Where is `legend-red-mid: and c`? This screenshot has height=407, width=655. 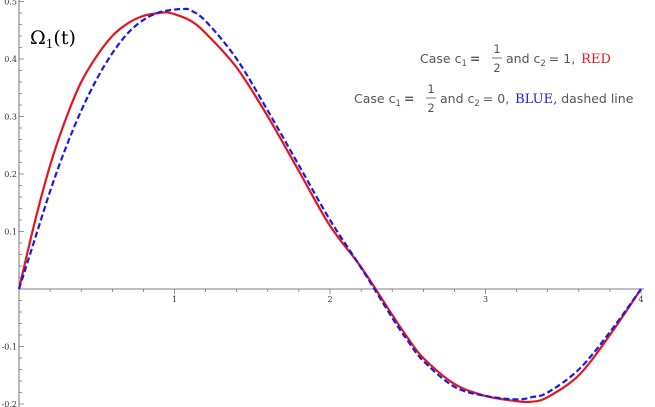 legend-red-mid: and c is located at coordinates (523, 58).